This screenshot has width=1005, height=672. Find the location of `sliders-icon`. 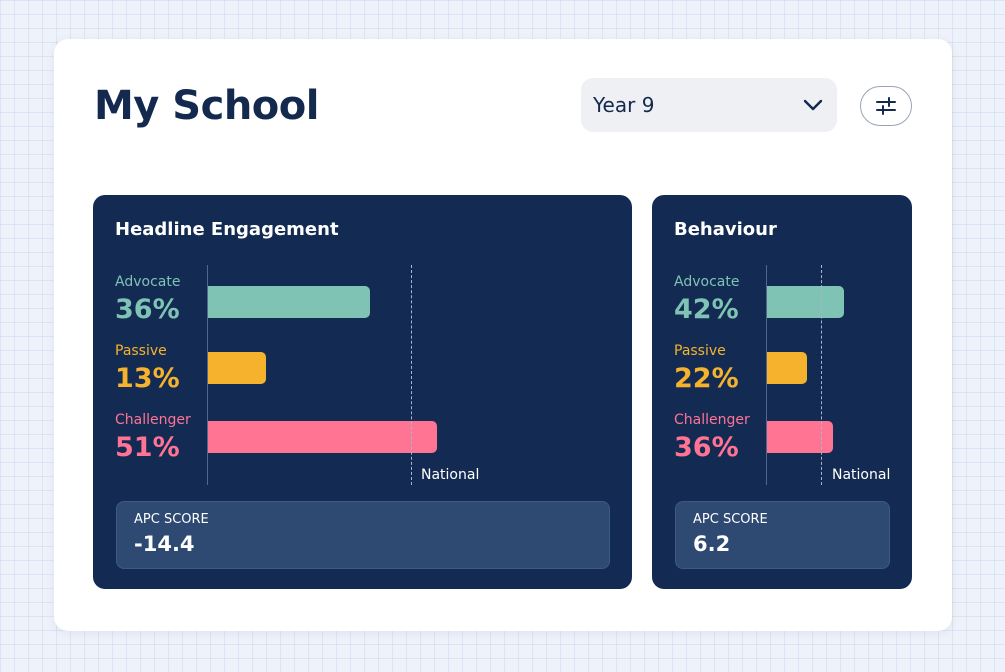

sliders-icon is located at coordinates (886, 106).